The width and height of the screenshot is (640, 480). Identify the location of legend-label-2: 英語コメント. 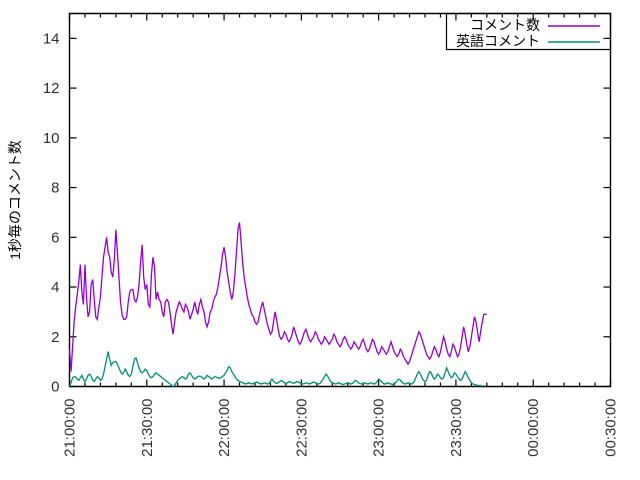
(498, 41).